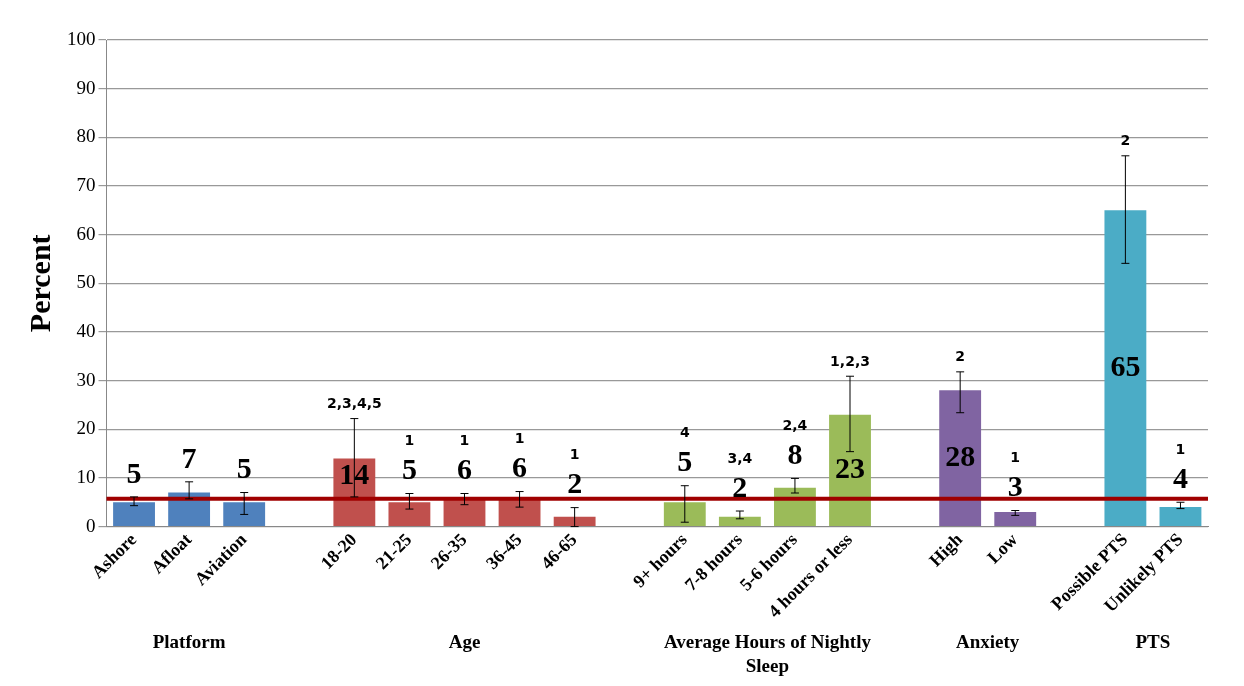  What do you see at coordinates (795, 454) in the screenshot?
I see `data-label: 8` at bounding box center [795, 454].